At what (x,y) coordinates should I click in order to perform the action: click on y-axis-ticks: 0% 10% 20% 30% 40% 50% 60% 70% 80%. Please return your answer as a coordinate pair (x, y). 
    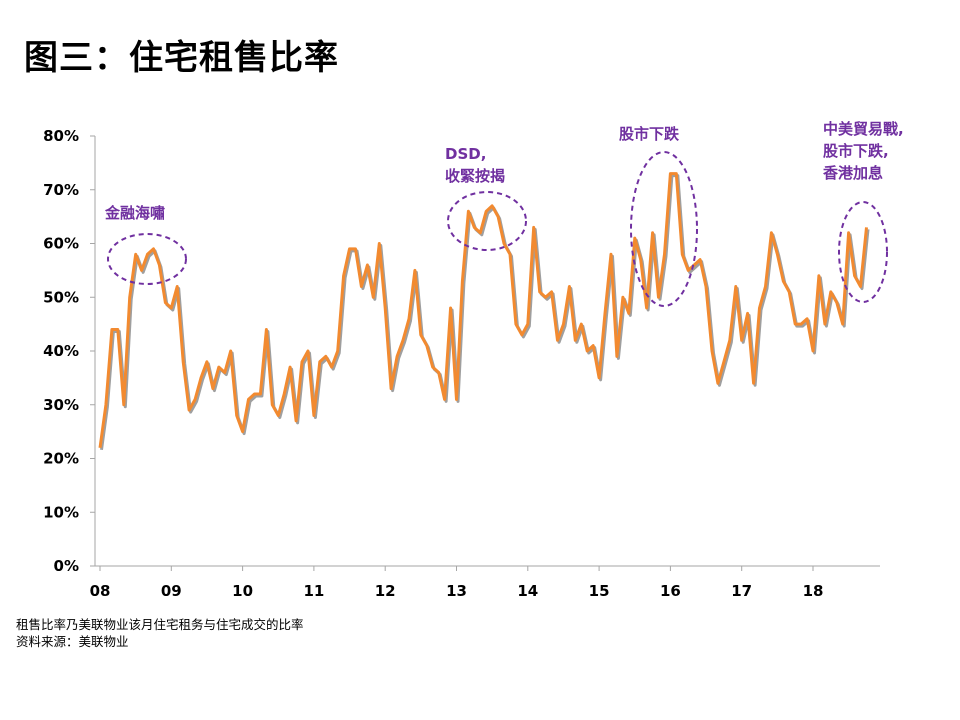
    Looking at the image, I should click on (69, 351).